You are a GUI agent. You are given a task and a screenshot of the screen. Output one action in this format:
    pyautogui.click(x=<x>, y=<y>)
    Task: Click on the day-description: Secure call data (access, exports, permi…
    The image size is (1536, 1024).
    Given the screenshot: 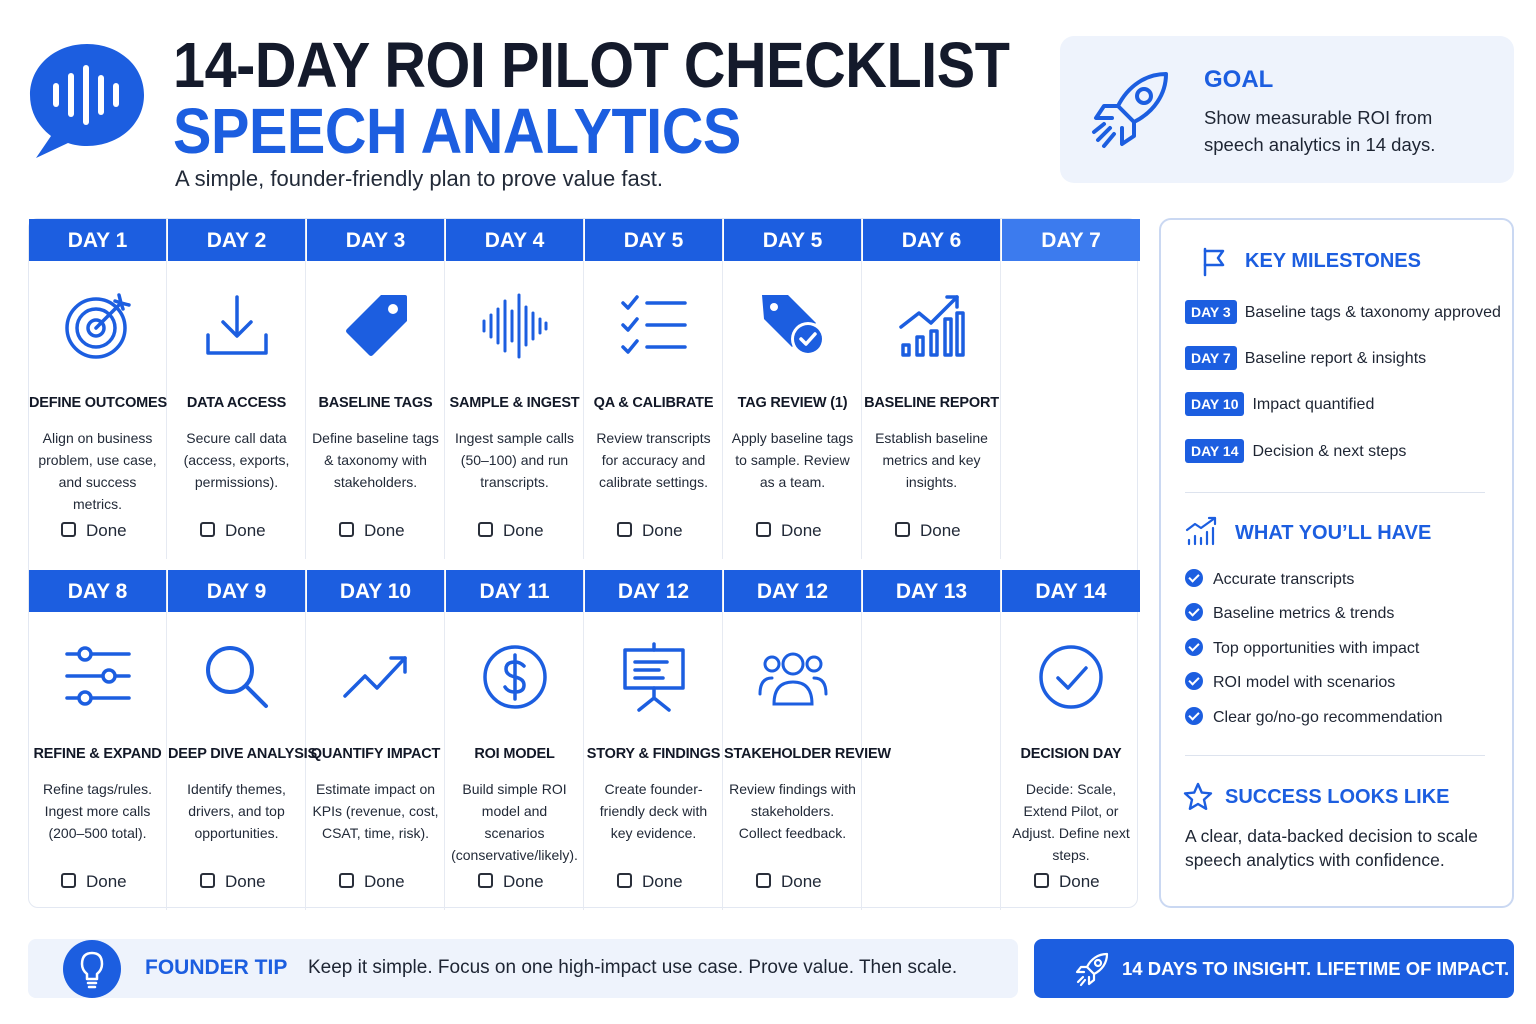 What is the action you would take?
    pyautogui.click(x=236, y=460)
    